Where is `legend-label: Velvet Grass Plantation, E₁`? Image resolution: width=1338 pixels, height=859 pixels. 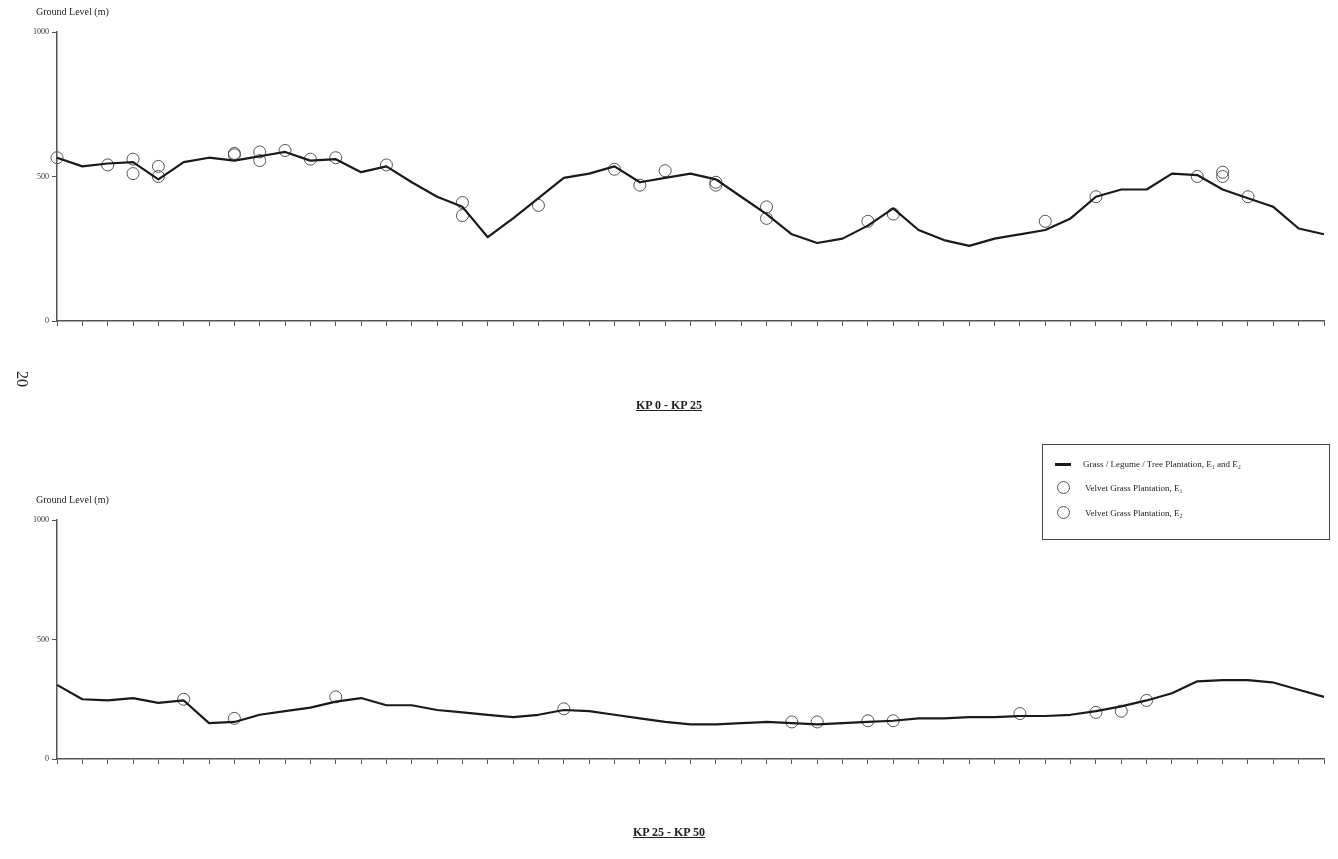
legend-label: Velvet Grass Plantation, E₁ is located at coordinates (1134, 487).